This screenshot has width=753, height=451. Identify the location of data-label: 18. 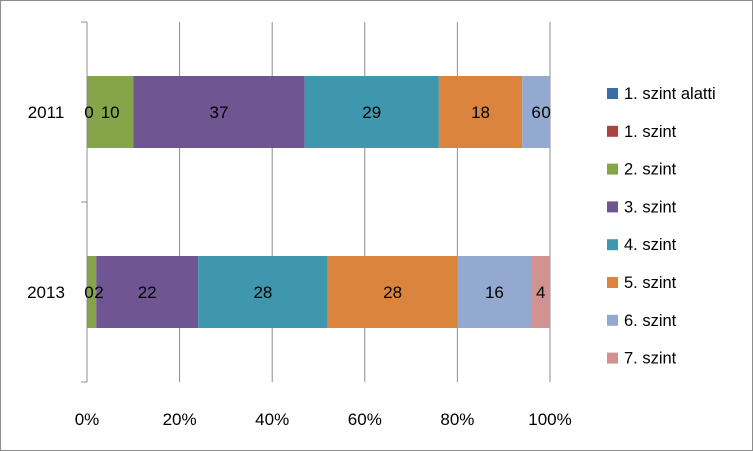
(480, 112).